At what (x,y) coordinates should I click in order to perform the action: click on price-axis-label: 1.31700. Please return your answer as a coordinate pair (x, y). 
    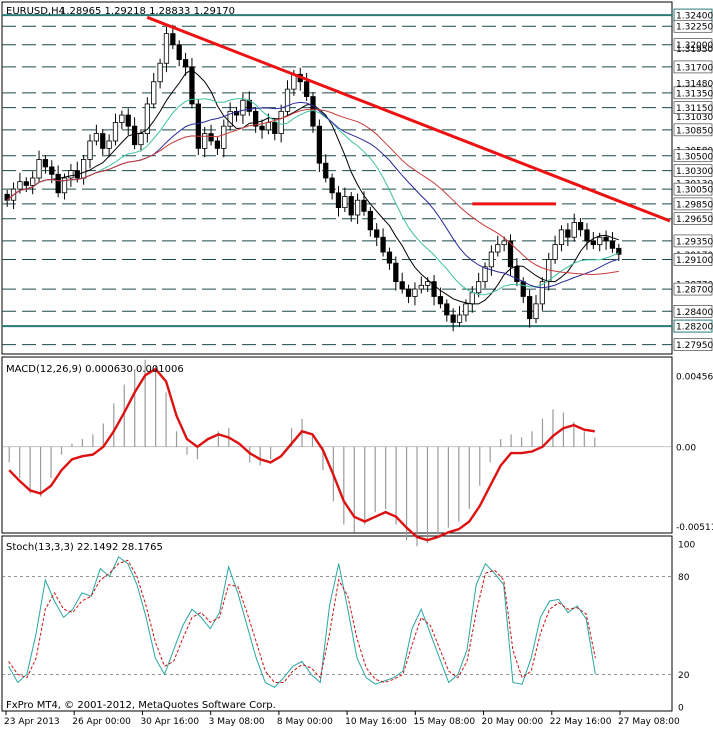
    Looking at the image, I should click on (694, 68).